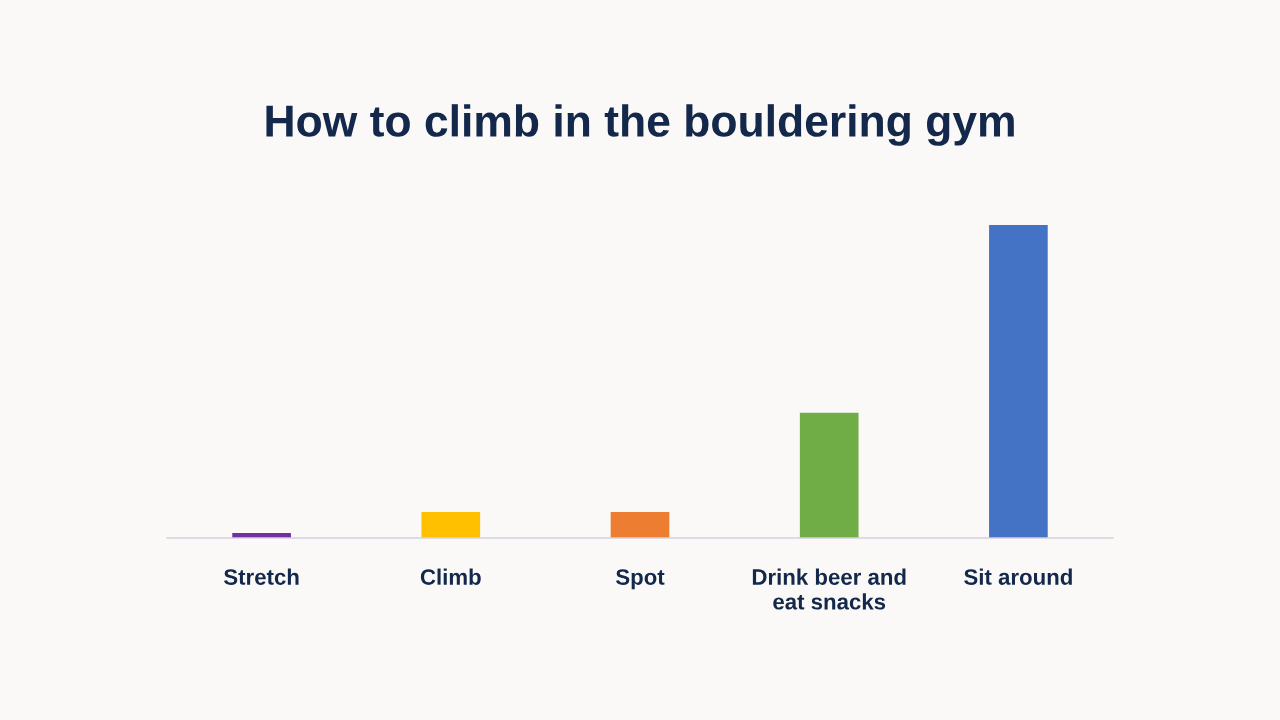  Describe the element at coordinates (640, 125) in the screenshot. I see `chart-title: How to climb in the bouldering gym` at that location.